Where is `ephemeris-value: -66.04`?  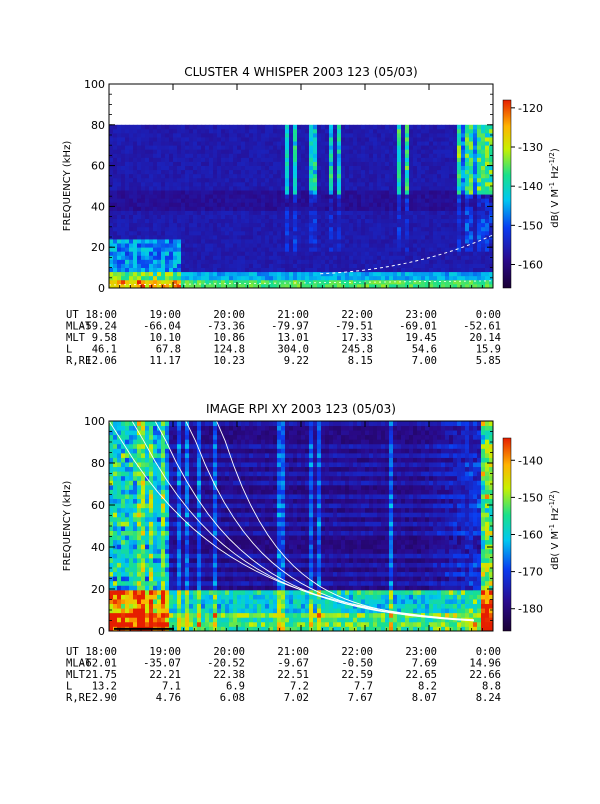 ephemeris-value: -66.04 is located at coordinates (162, 327).